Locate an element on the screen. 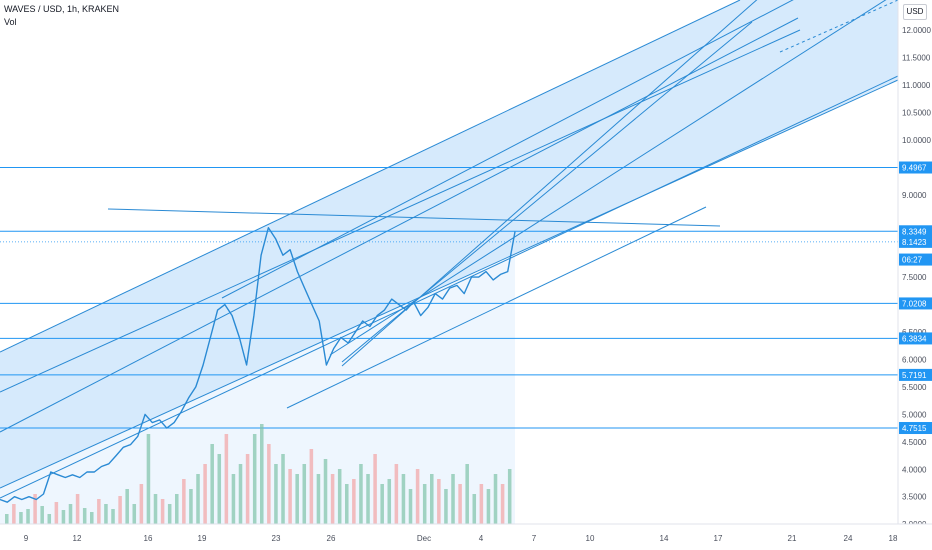 This screenshot has width=932, height=550. trend-line is located at coordinates (414, 217).